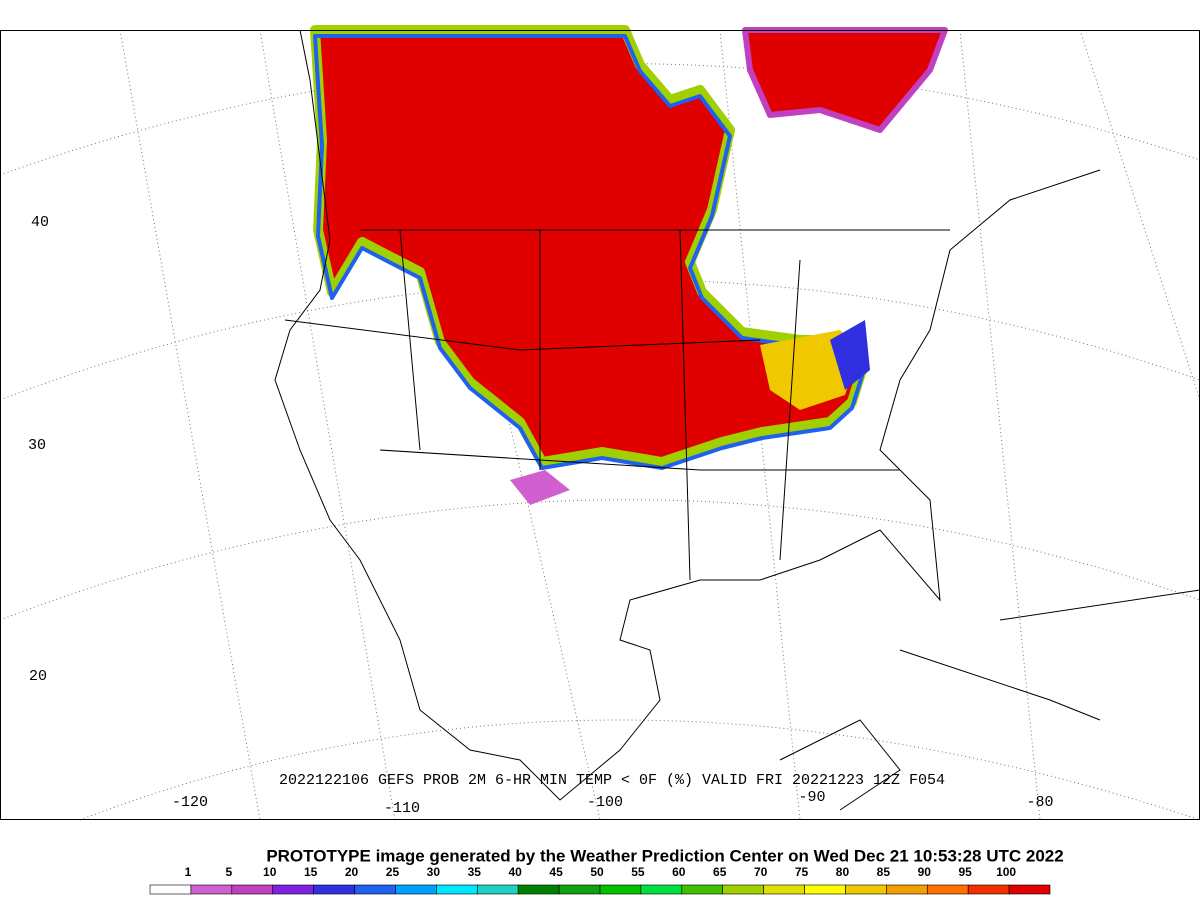 Image resolution: width=1200 pixels, height=905 pixels. What do you see at coordinates (884, 872) in the screenshot?
I see `colorbar-label: 85` at bounding box center [884, 872].